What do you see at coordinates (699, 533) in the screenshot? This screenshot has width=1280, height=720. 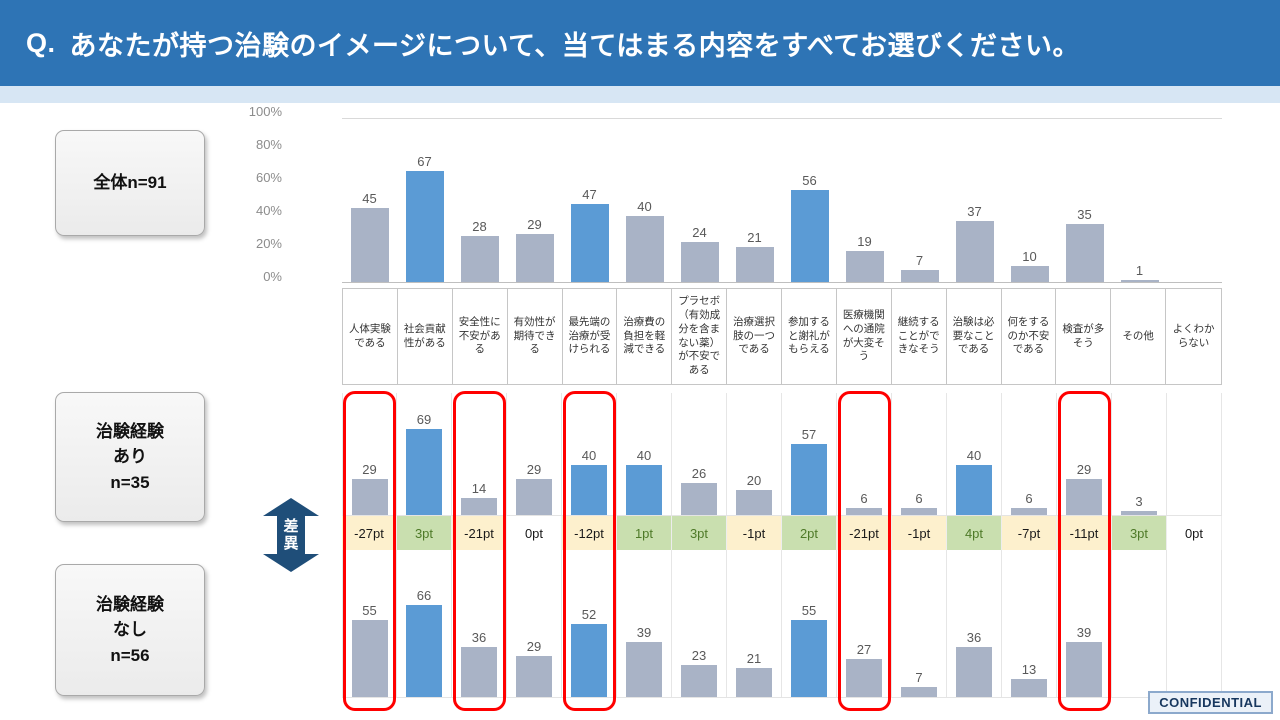 I see `difference-value: 3pt` at bounding box center [699, 533].